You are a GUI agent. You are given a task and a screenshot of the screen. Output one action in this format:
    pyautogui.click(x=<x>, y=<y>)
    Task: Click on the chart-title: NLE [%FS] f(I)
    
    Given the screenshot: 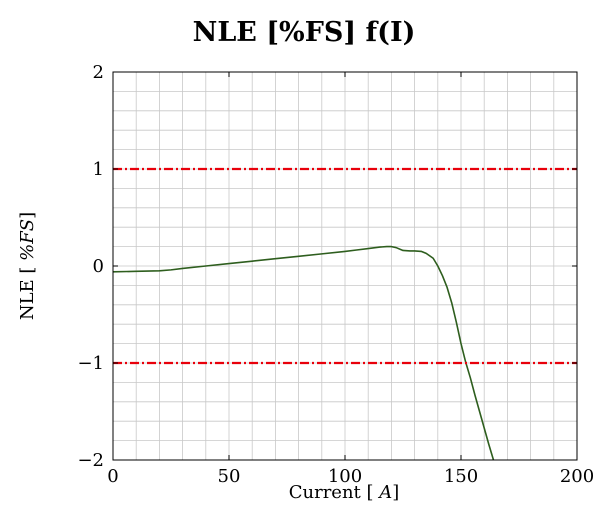 What is the action you would take?
    pyautogui.click(x=304, y=32)
    